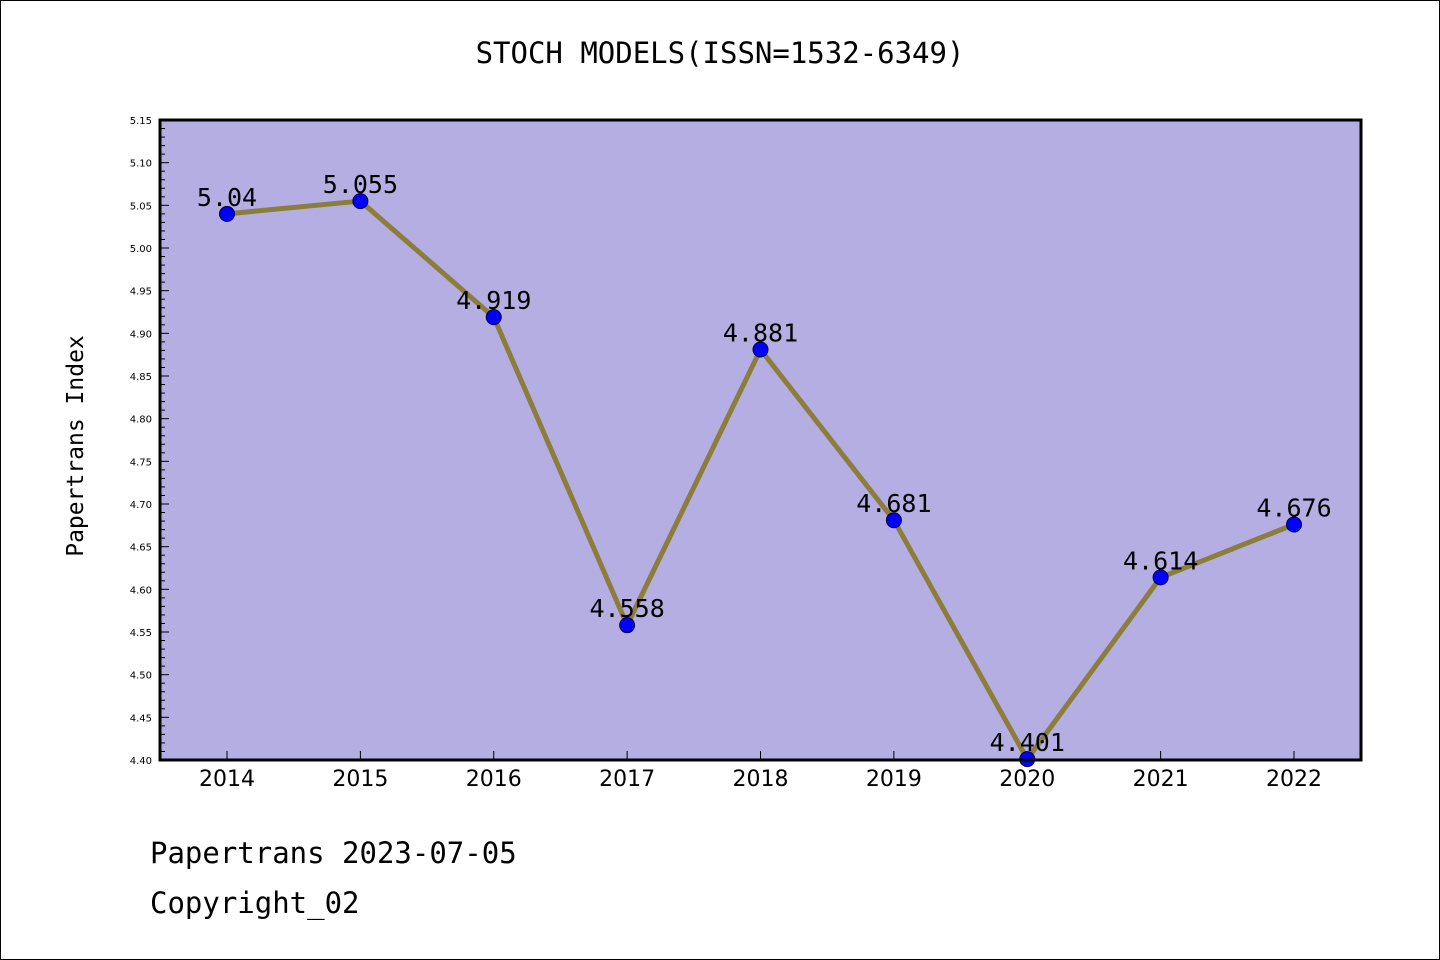 The image size is (1440, 960). Describe the element at coordinates (494, 779) in the screenshot. I see `x-tick-label: 2016` at that location.